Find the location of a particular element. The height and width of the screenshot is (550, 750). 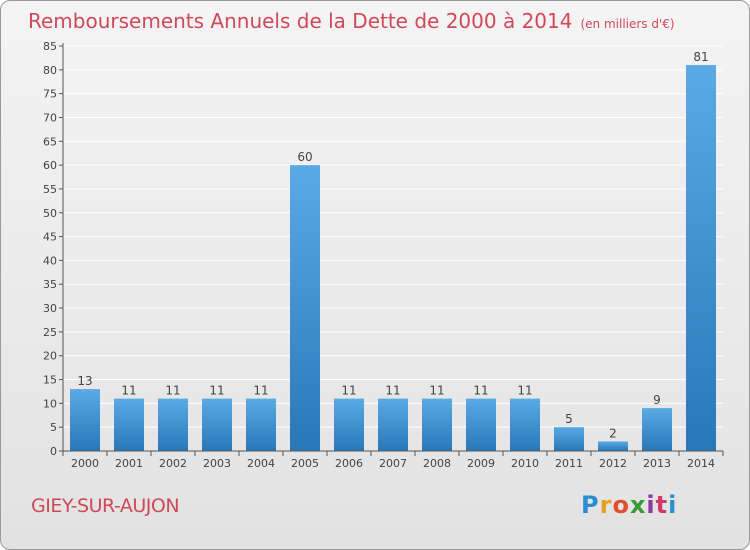

y-tick-label: 40 is located at coordinates (50, 260).